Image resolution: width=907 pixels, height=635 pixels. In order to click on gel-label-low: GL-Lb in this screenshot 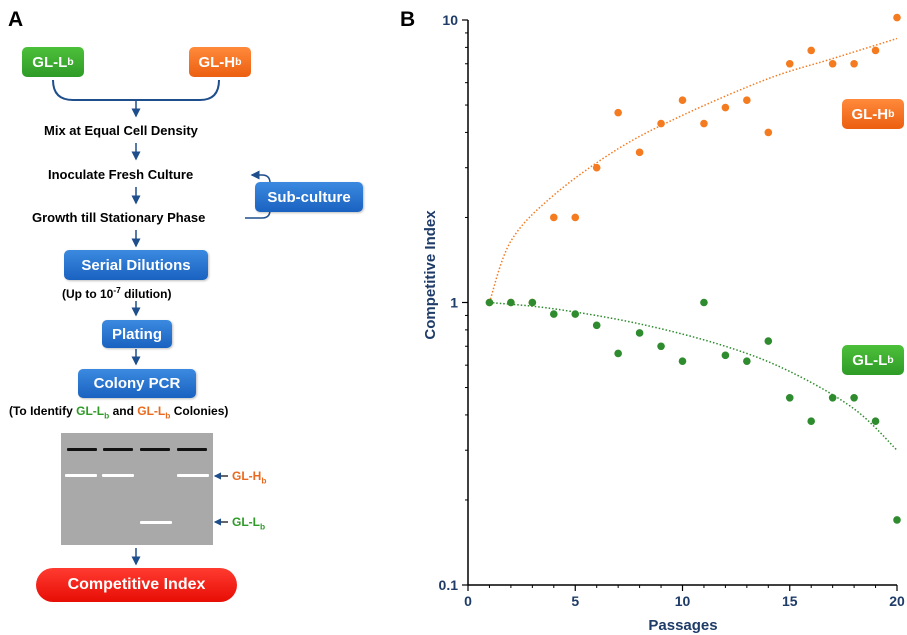, I will do `click(248, 523)`.